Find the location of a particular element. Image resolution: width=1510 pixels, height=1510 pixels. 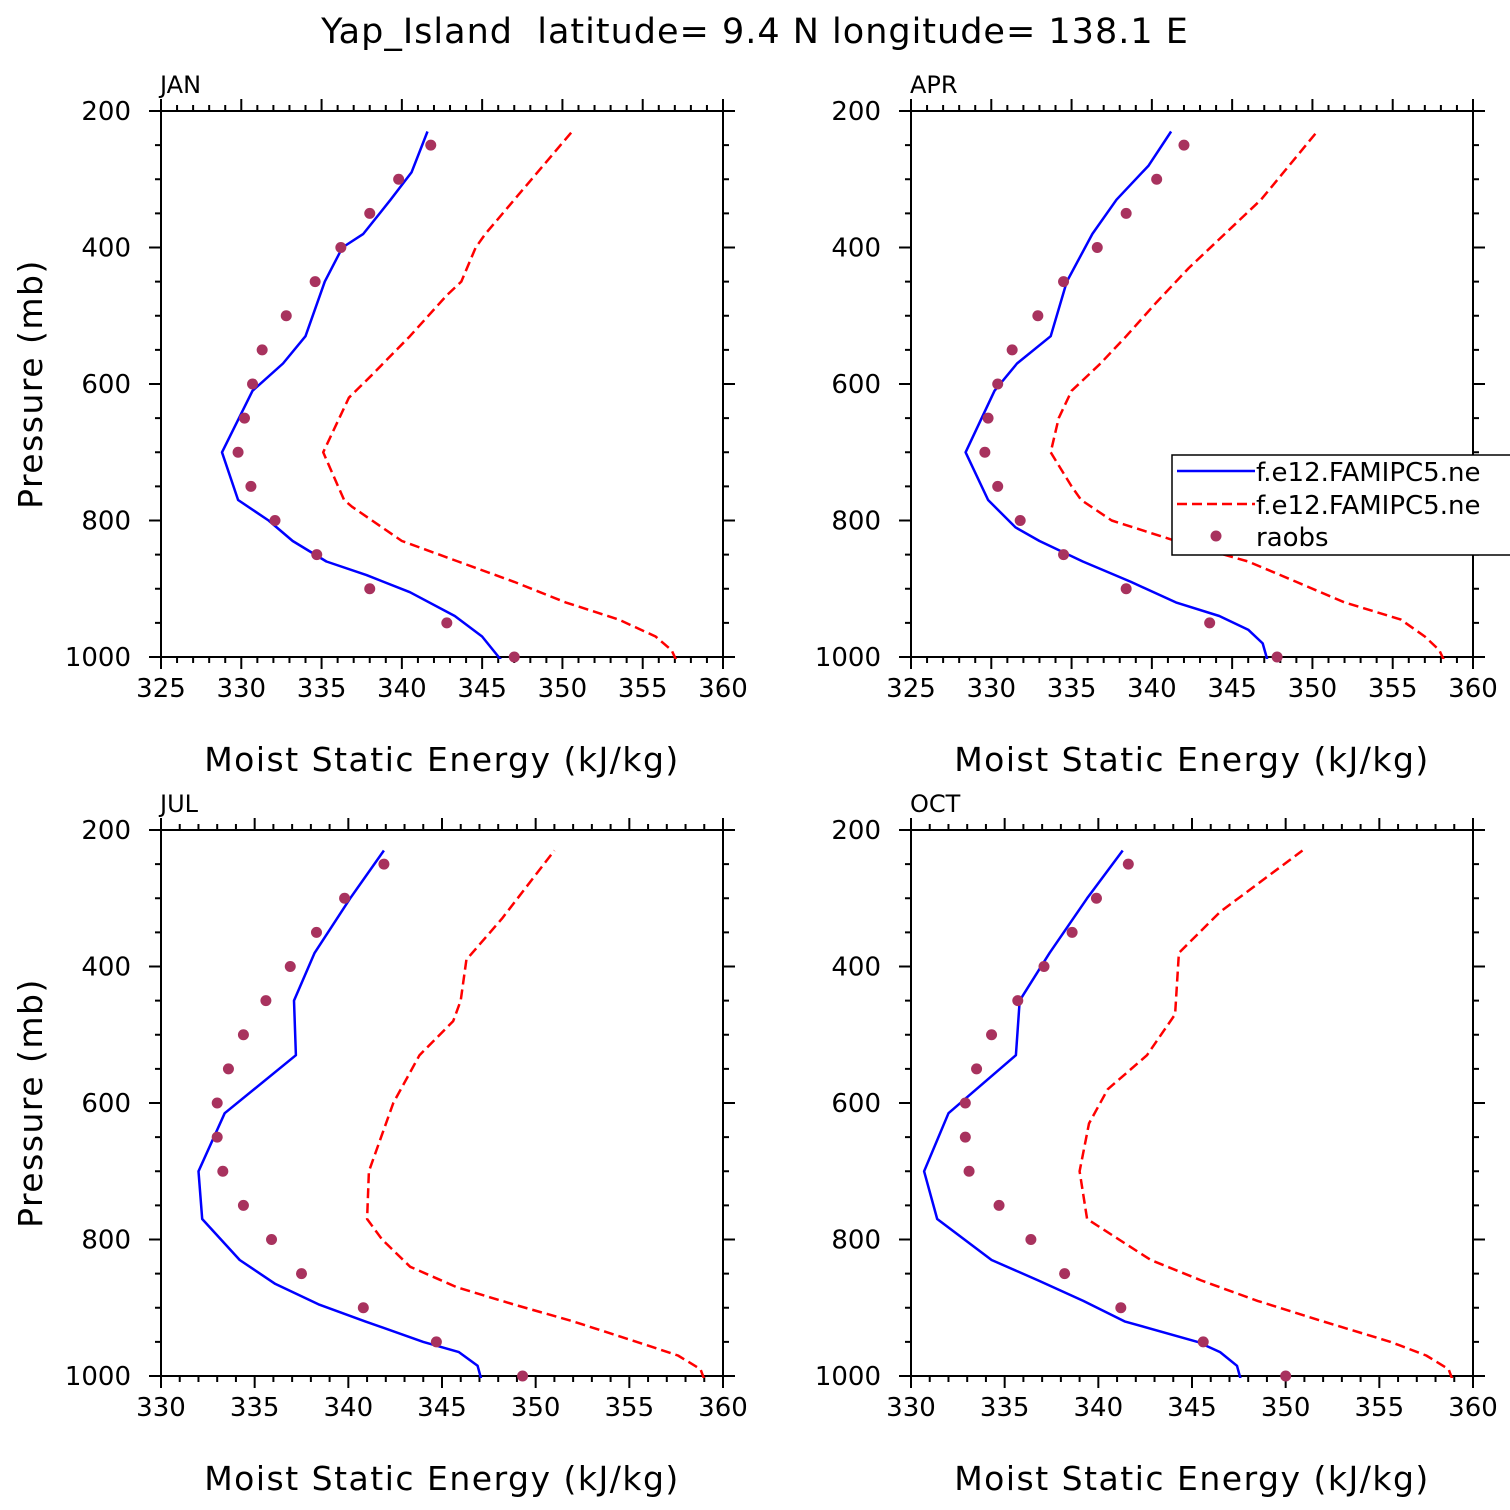

legend-label: raobs is located at coordinates (1292, 538).